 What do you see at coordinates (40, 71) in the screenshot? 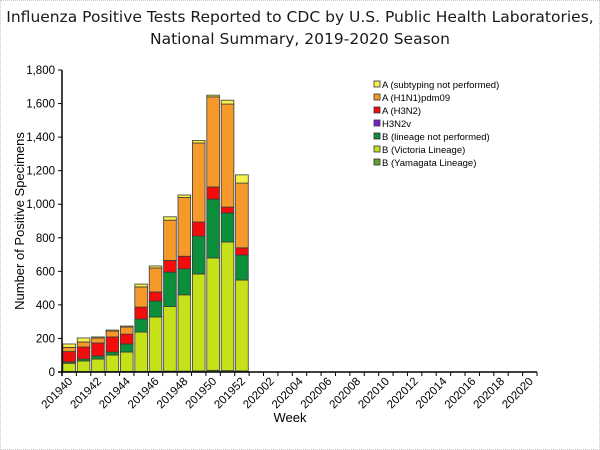
I see `y-tick-label: 1,800` at bounding box center [40, 71].